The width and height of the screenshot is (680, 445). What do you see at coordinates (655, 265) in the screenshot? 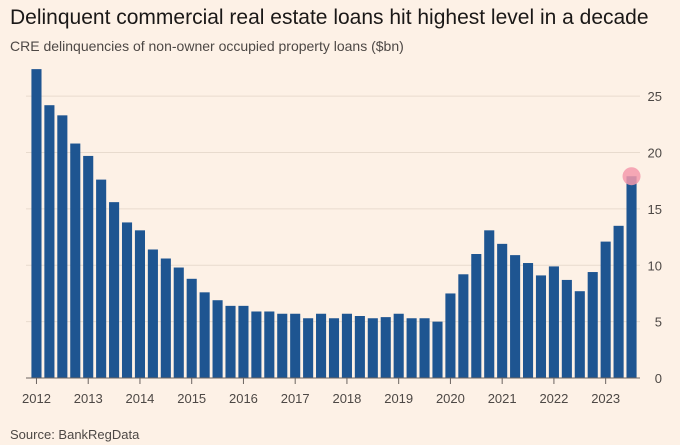
I see `y-tick-label: 10` at bounding box center [655, 265].